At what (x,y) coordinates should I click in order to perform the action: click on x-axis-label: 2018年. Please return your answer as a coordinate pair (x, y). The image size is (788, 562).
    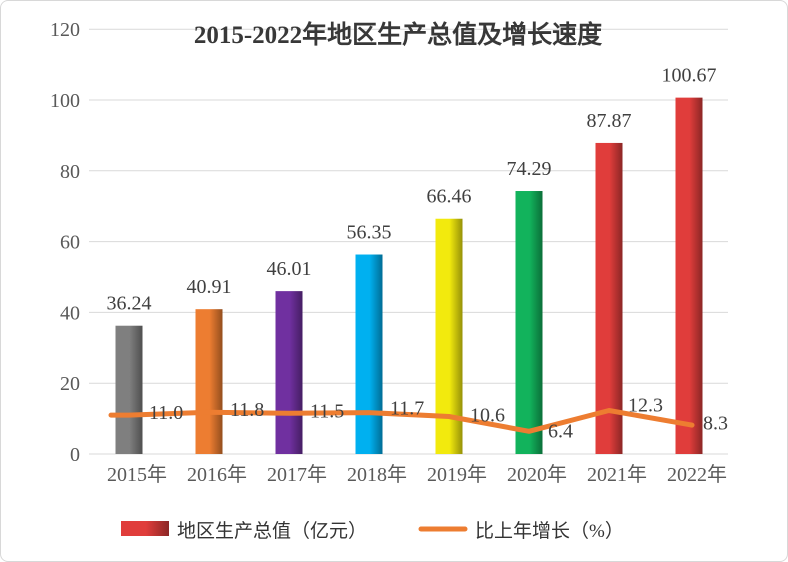
    Looking at the image, I should click on (377, 474).